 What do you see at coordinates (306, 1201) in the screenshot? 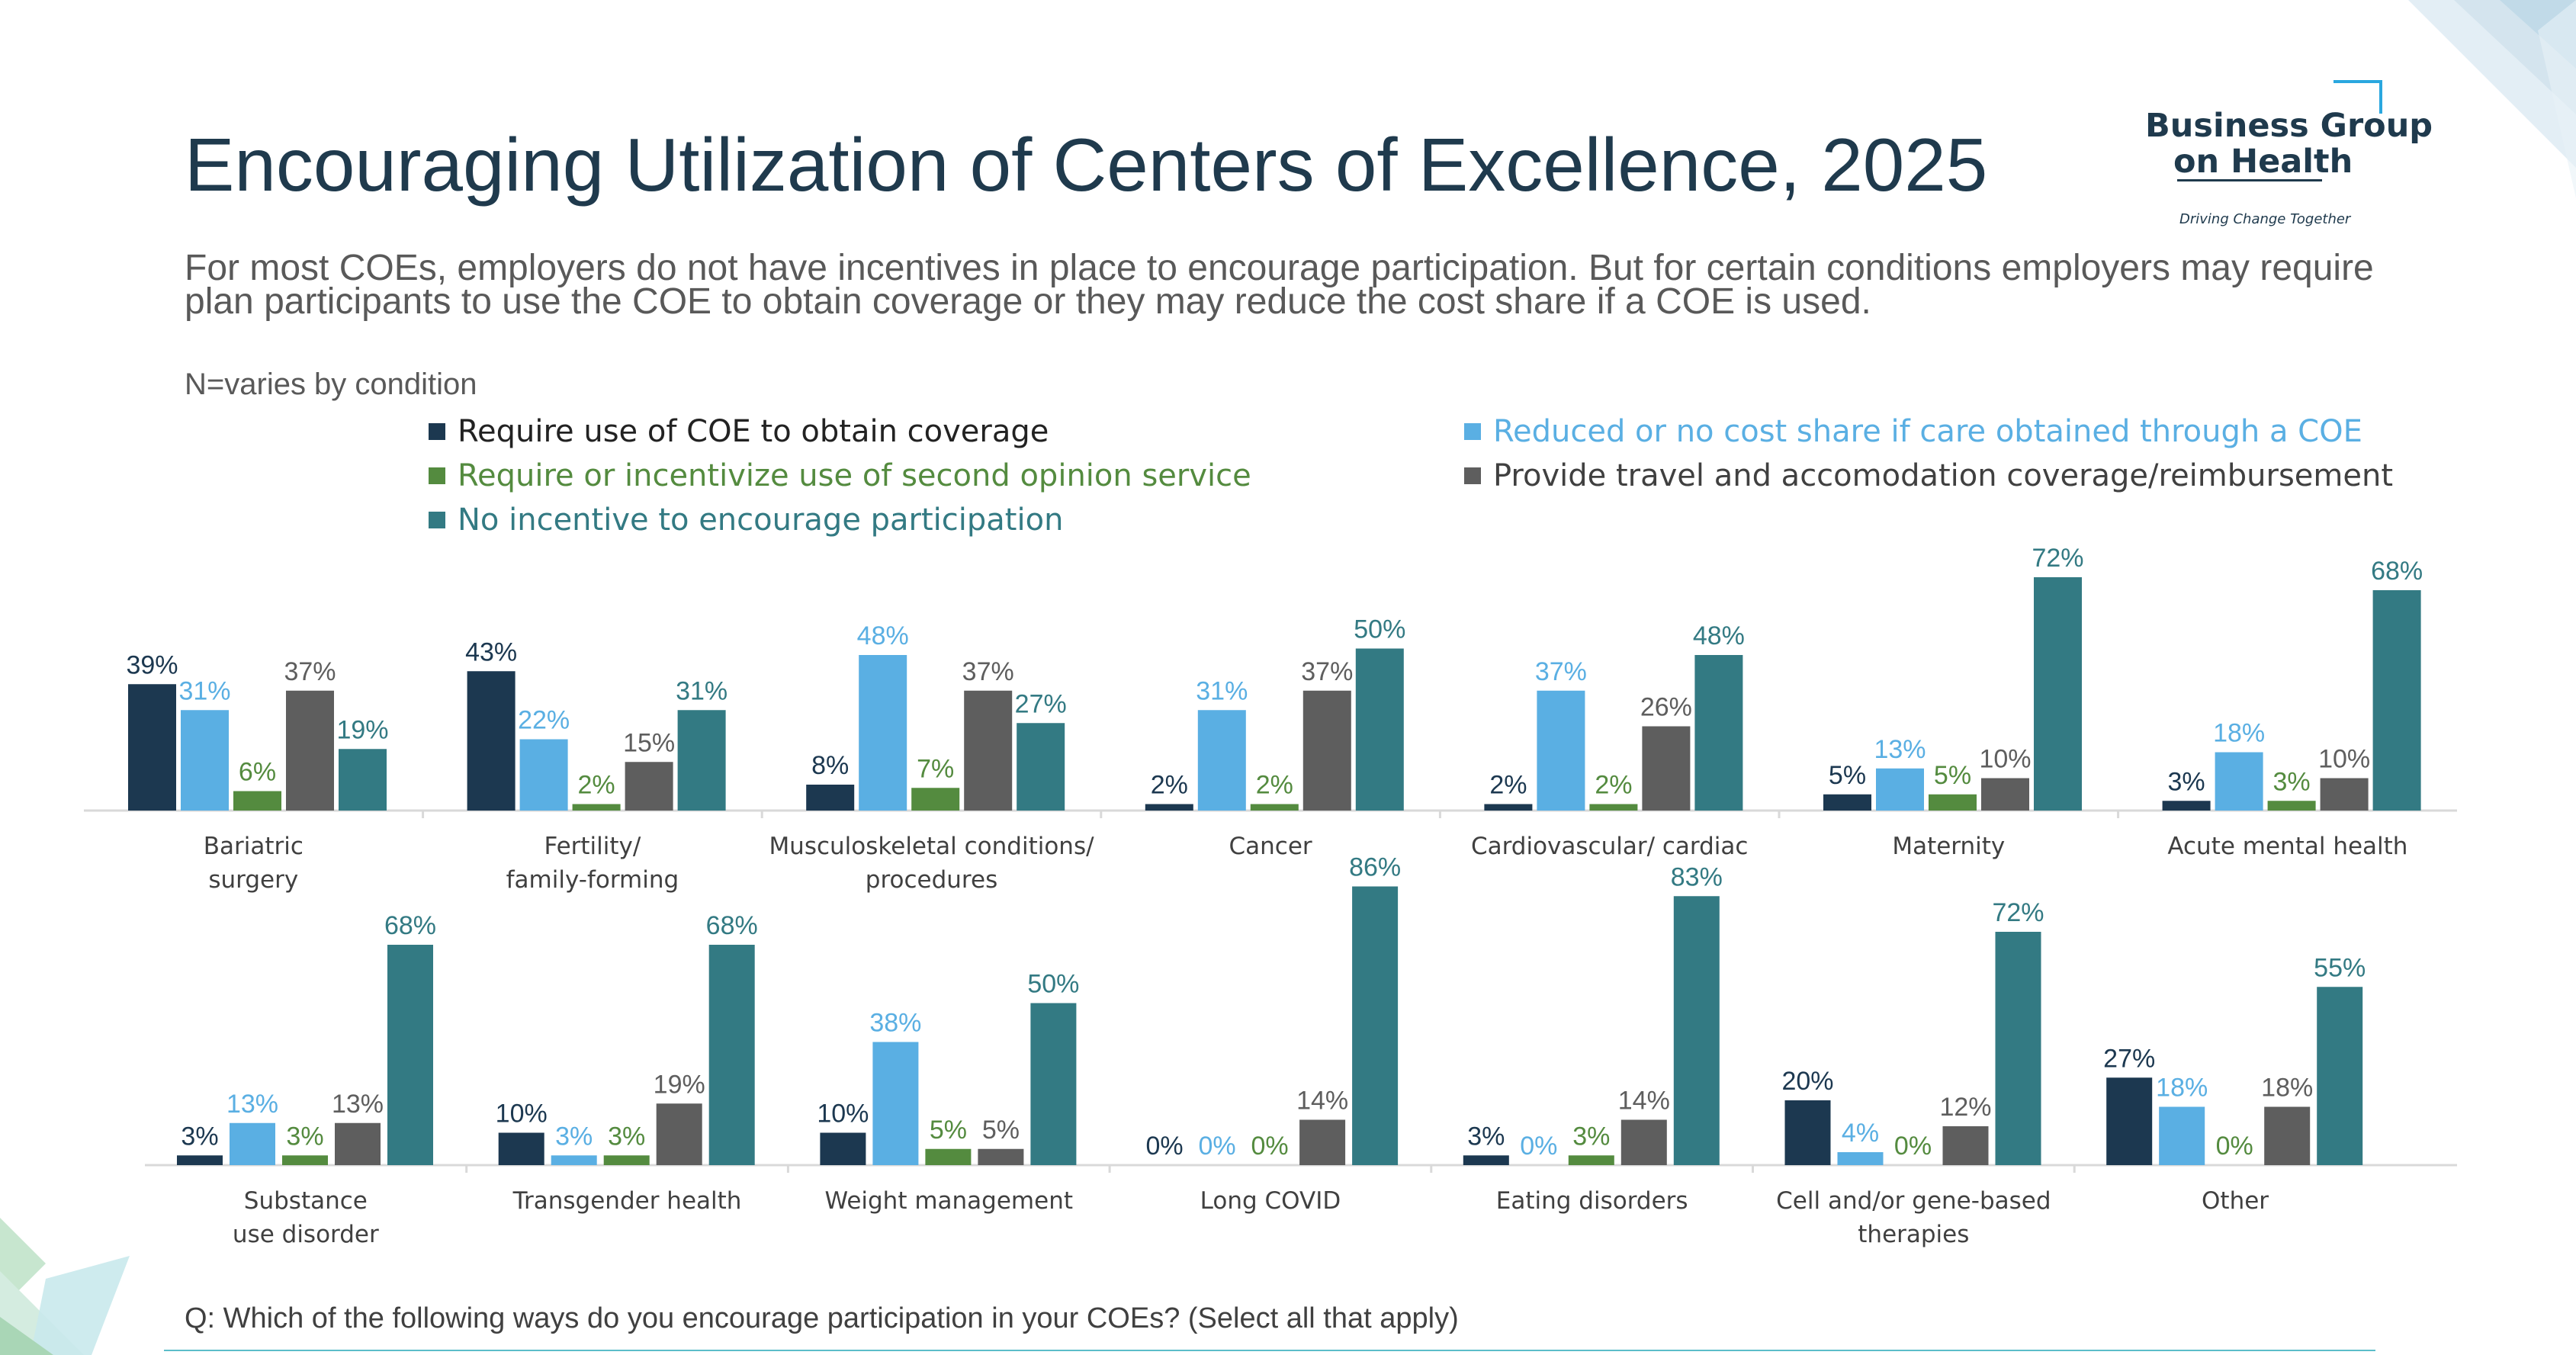
I see `category-label: Substance` at bounding box center [306, 1201].